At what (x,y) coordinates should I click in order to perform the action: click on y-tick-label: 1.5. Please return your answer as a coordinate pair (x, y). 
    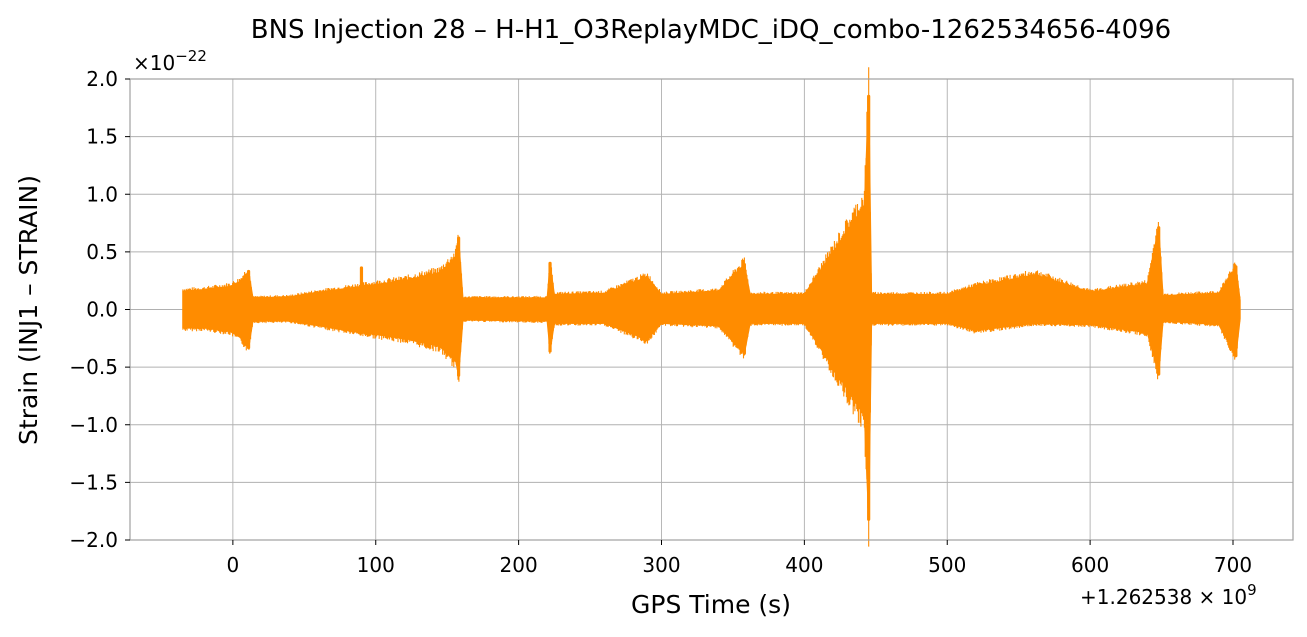
    Looking at the image, I should click on (102, 137).